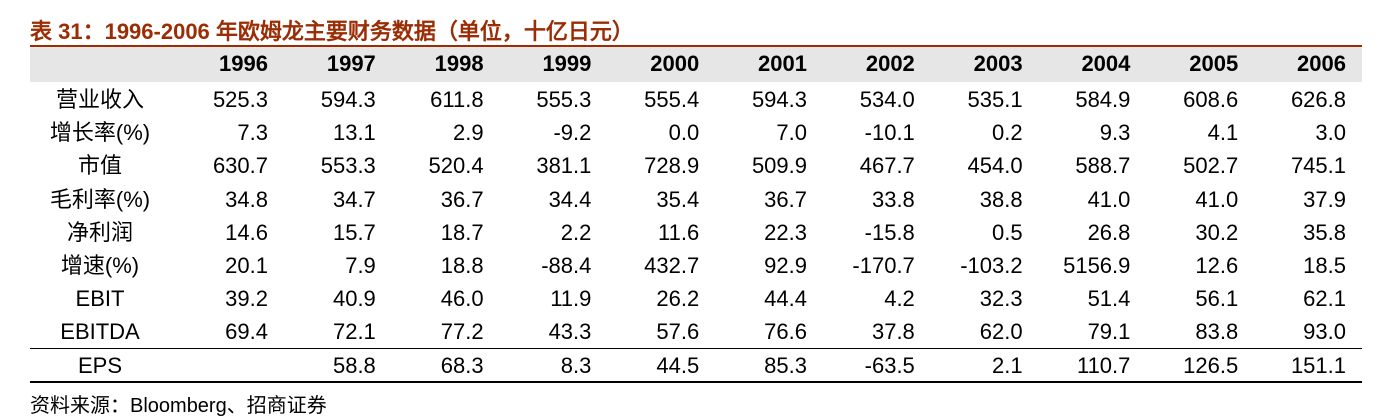 The image size is (1392, 420). What do you see at coordinates (564, 99) in the screenshot?
I see `cell-value: 555.3` at bounding box center [564, 99].